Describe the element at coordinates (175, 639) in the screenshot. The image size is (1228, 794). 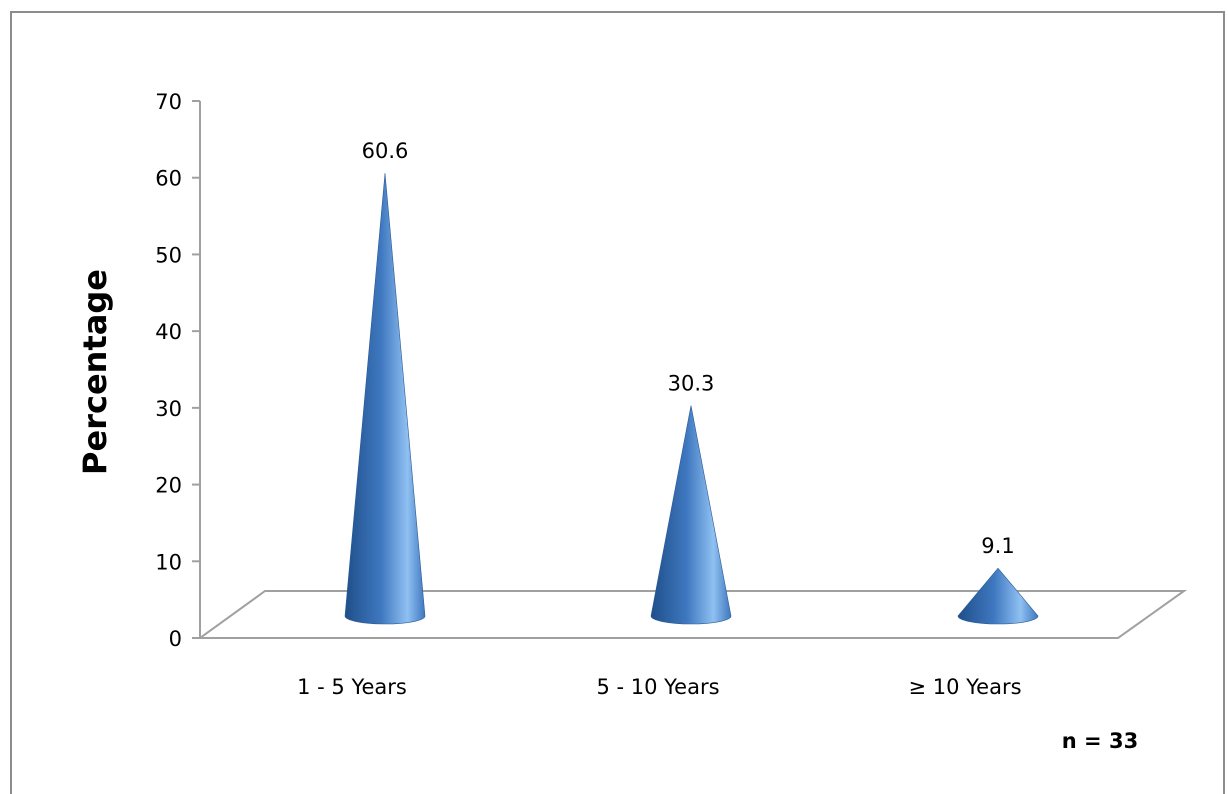
I see `y-tick-label: 0` at that location.